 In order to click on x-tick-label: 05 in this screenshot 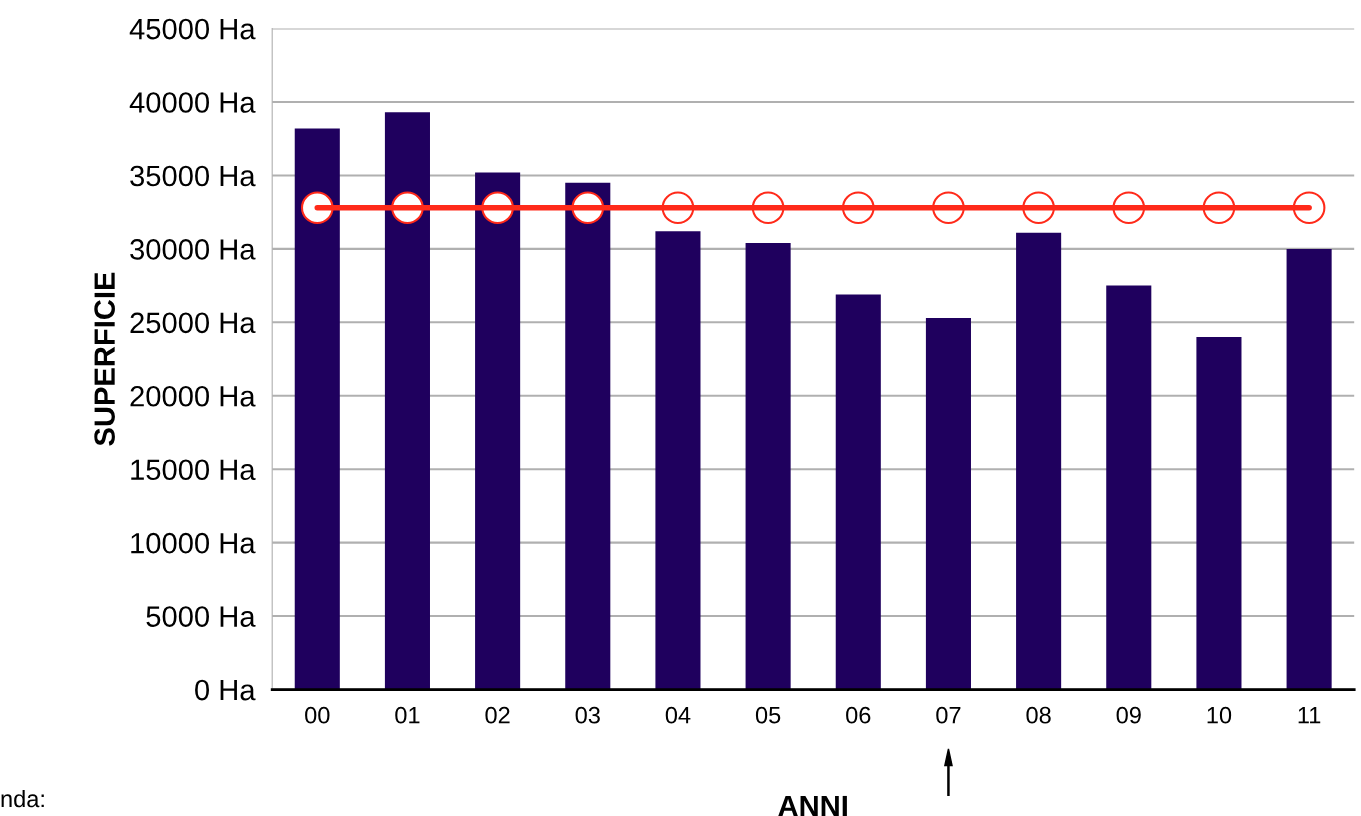, I will do `click(768, 715)`.